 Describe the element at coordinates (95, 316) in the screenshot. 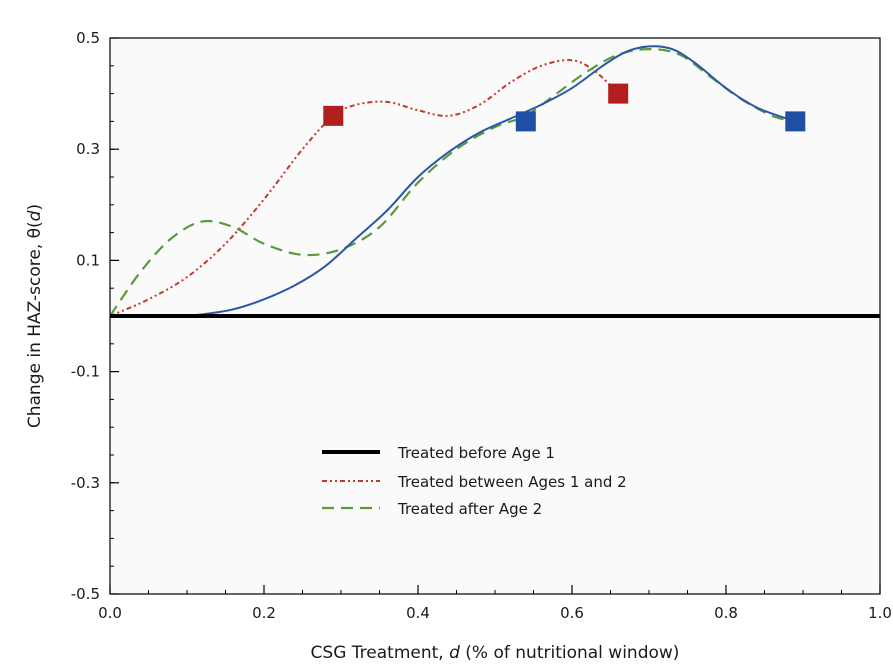

I see `y-axis-ticks: 0.5 0.3 0.1 -0.1 -0.3 -0.5` at that location.